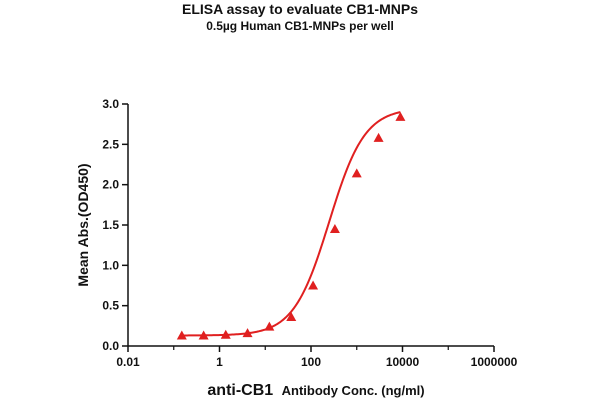 This screenshot has height=400, width=600. I want to click on chart-subtitle: 0.5µg Human CB1-MNPs per well, so click(300, 26).